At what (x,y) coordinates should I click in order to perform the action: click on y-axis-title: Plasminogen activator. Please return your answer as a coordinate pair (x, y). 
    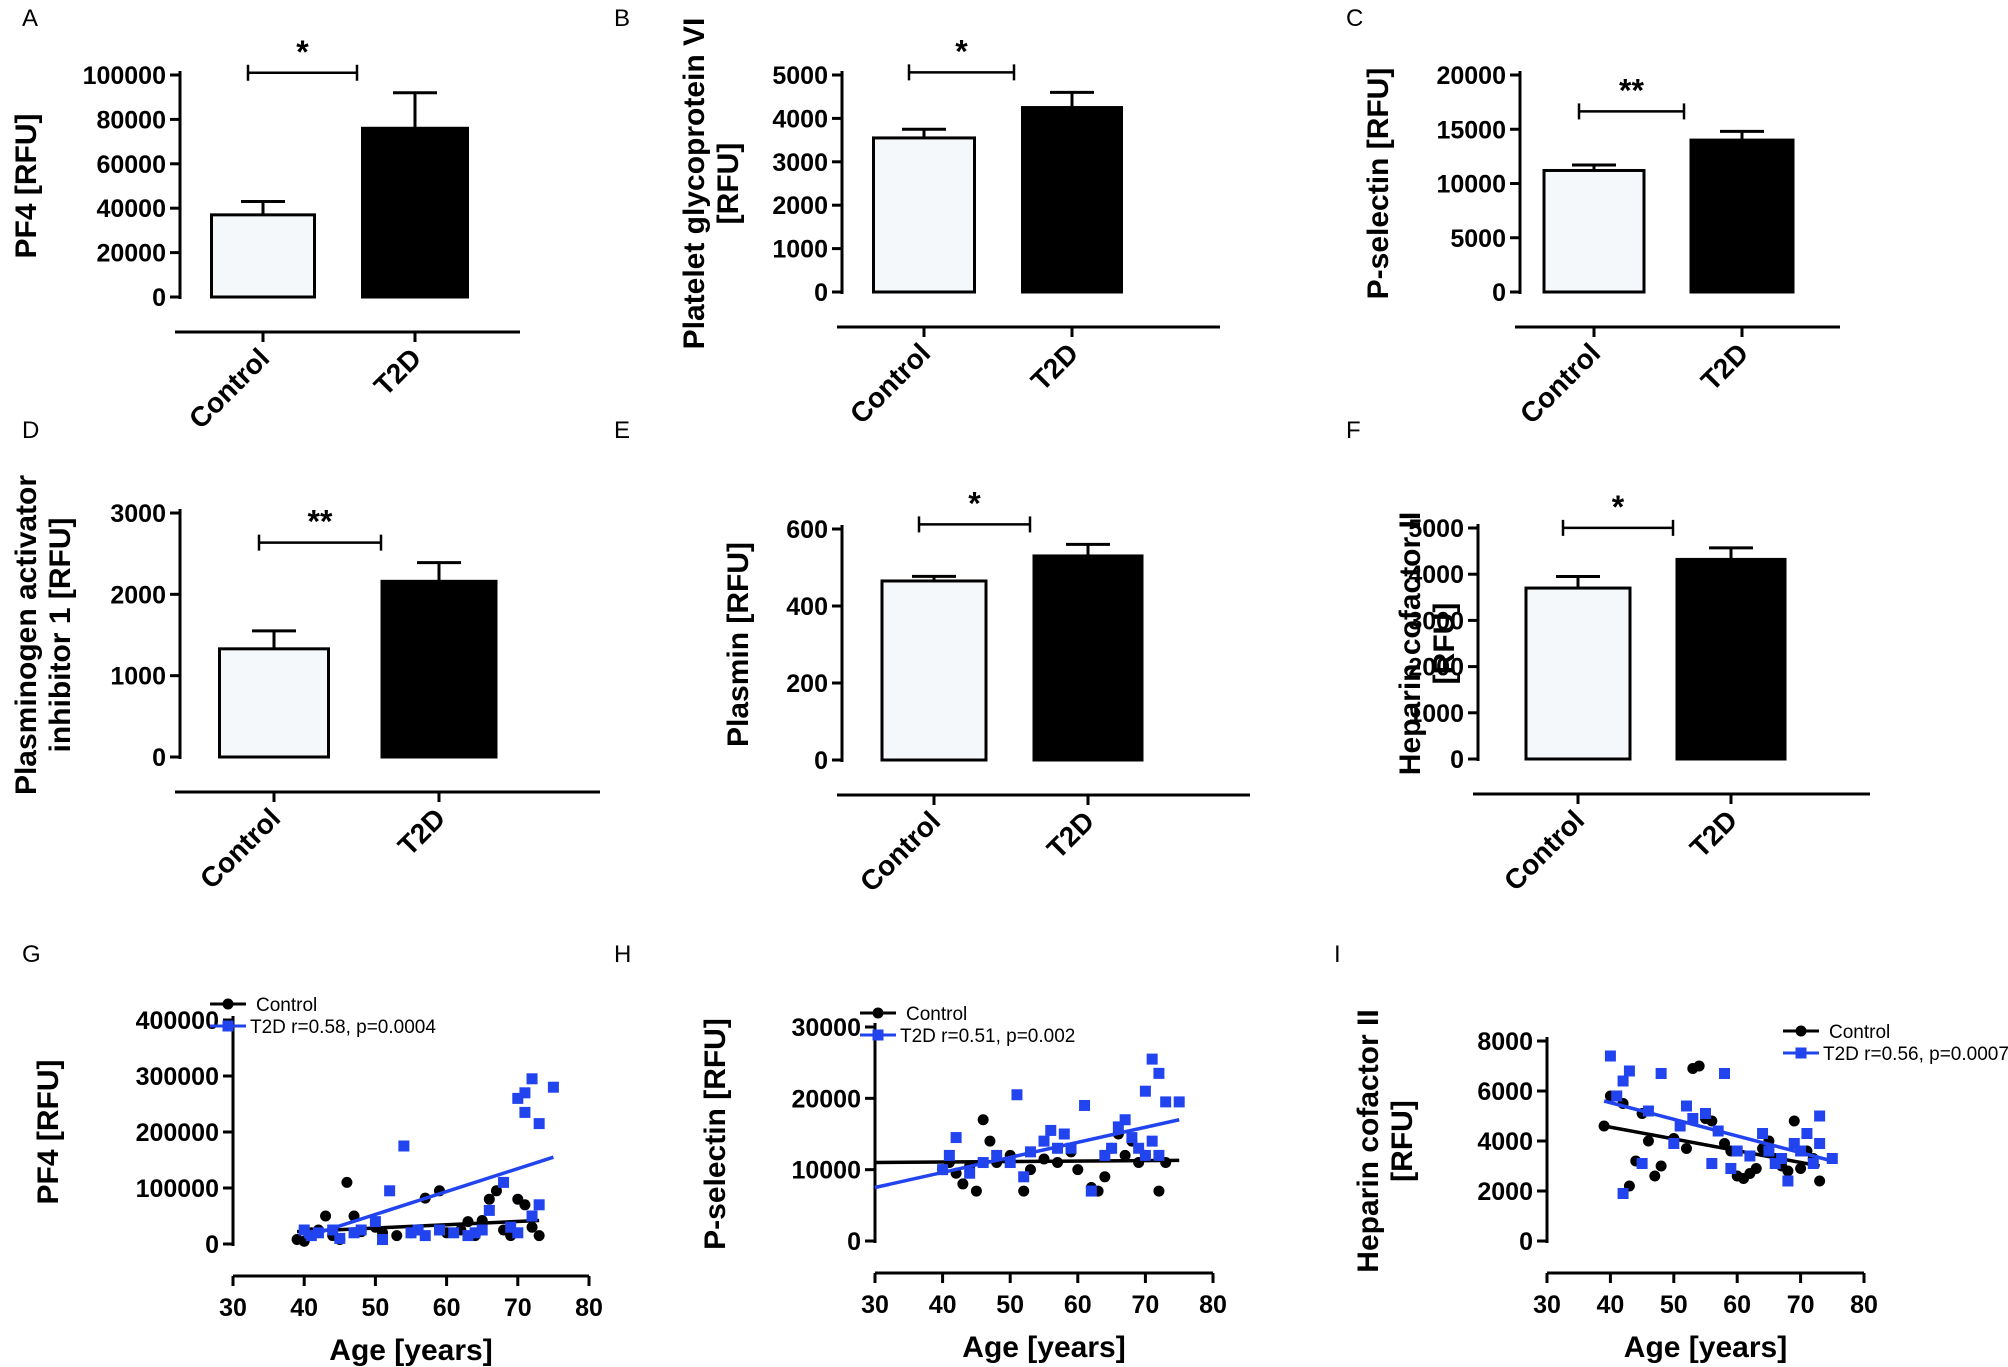
    Looking at the image, I should click on (26, 635).